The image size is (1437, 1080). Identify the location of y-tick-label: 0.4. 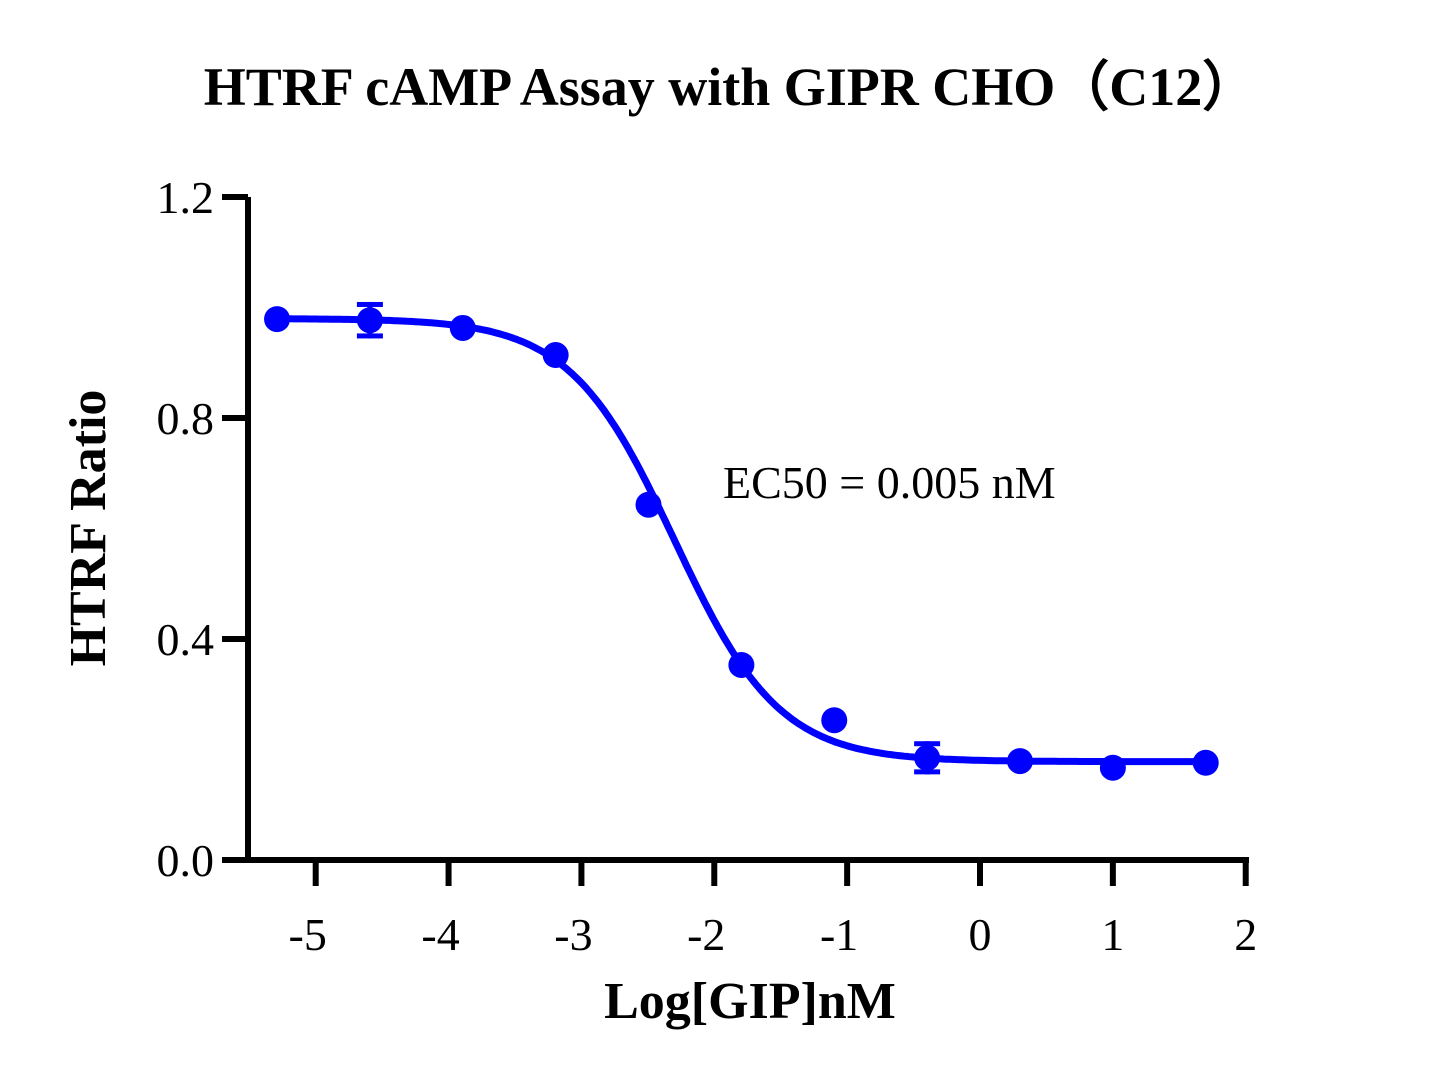
(186, 639).